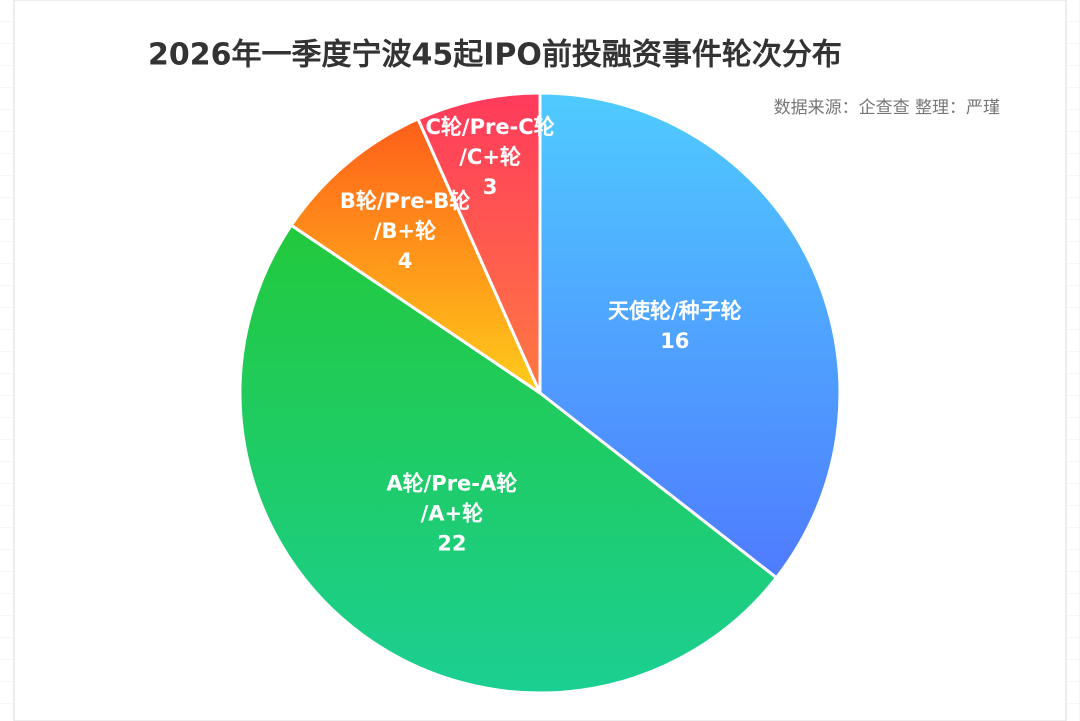  What do you see at coordinates (887, 108) in the screenshot?
I see `chart-subtitle: 数据来源：企查查 整理：严瑾` at bounding box center [887, 108].